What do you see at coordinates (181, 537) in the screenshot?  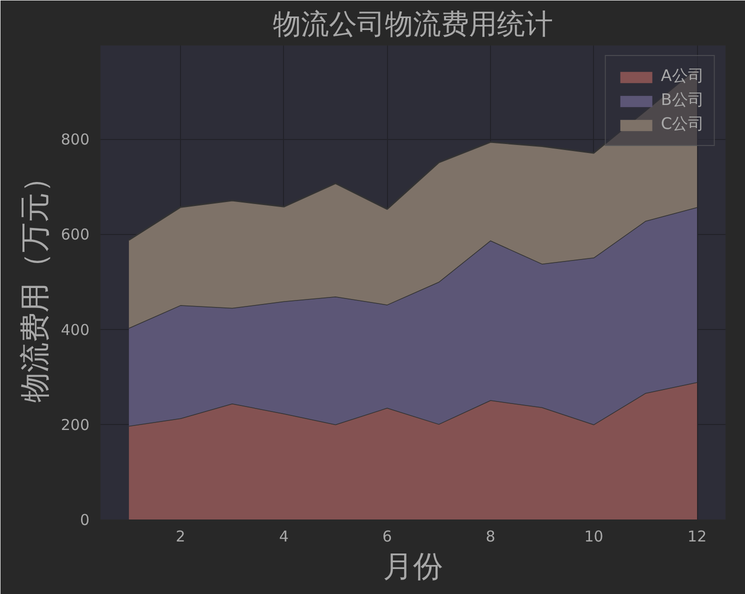 I see `x-tick-label: 2` at bounding box center [181, 537].